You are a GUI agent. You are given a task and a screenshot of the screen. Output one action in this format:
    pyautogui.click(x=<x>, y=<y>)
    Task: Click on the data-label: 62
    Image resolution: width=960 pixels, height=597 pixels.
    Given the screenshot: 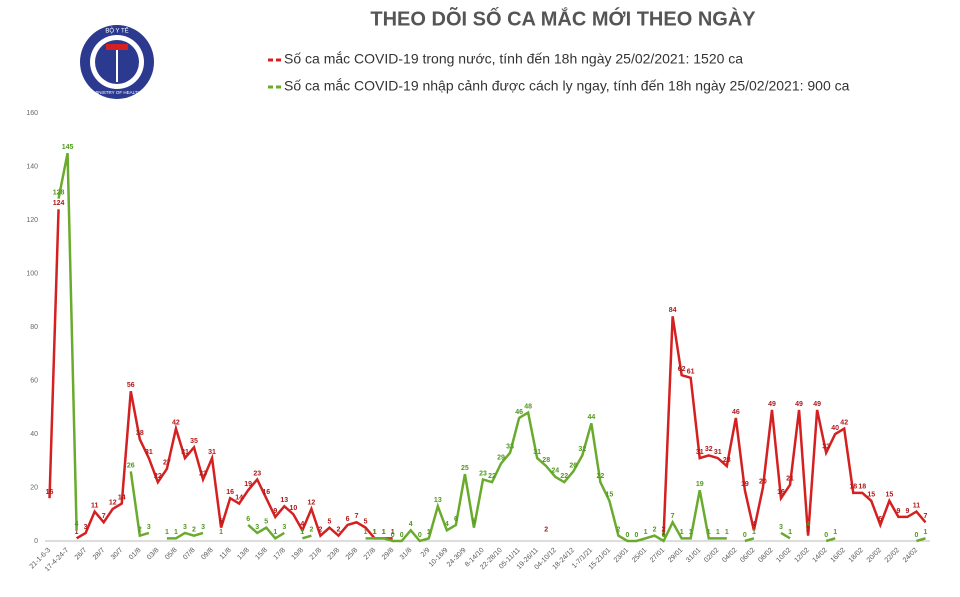 What is the action you would take?
    pyautogui.click(x=682, y=369)
    